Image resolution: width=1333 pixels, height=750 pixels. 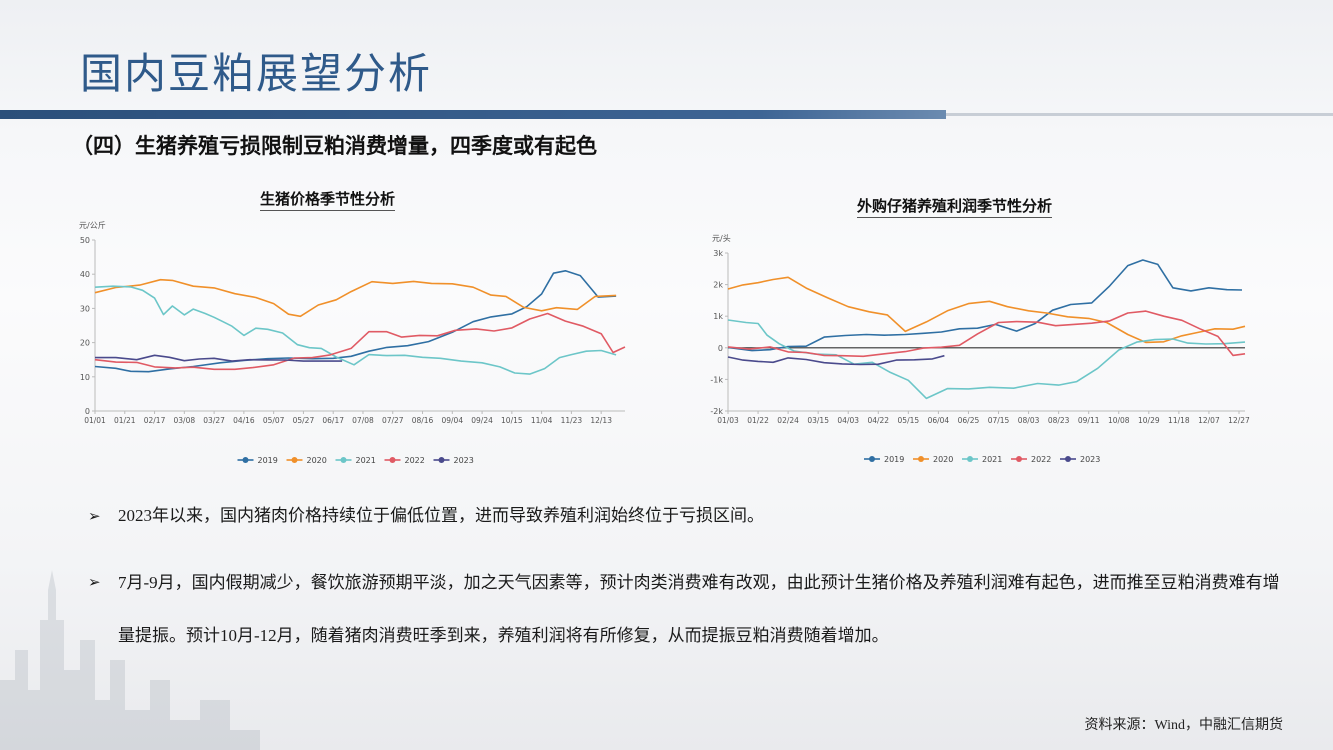 I want to click on y-tick-label: 3k, so click(x=718, y=253).